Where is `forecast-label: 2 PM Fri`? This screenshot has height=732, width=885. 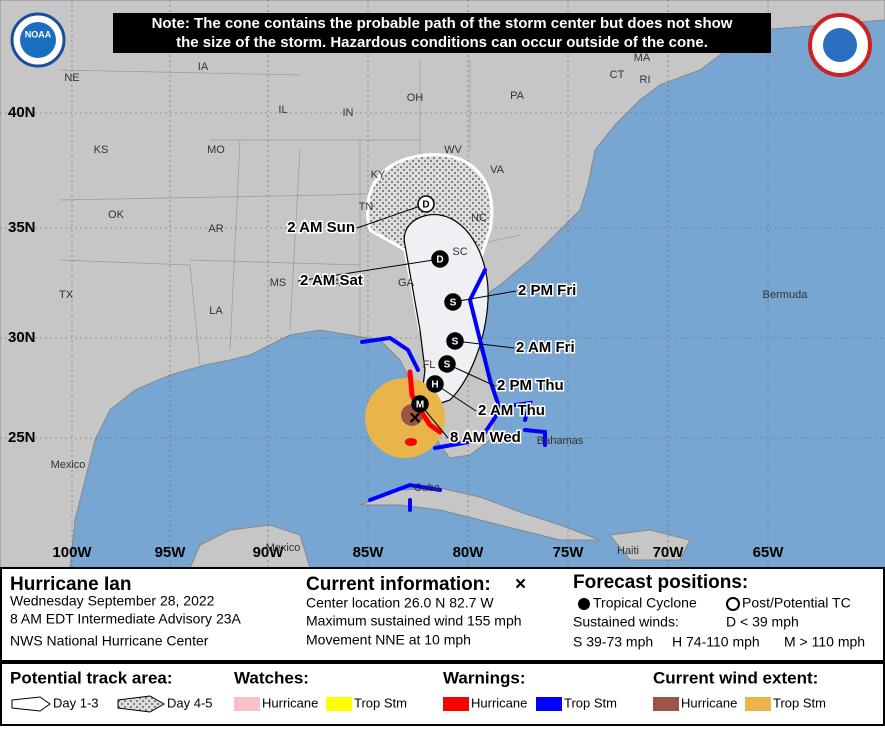
forecast-label: 2 PM Fri is located at coordinates (547, 290).